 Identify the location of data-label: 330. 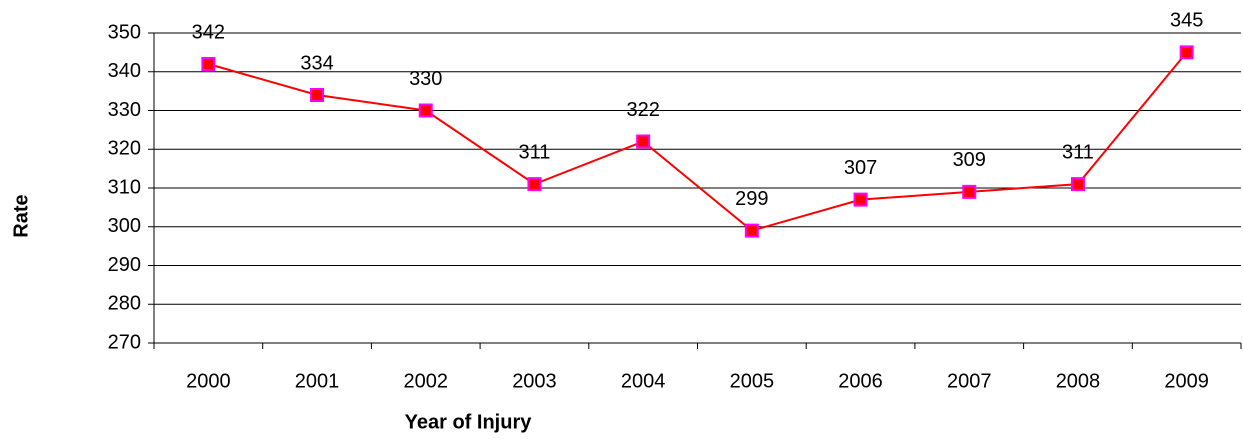
(425, 79).